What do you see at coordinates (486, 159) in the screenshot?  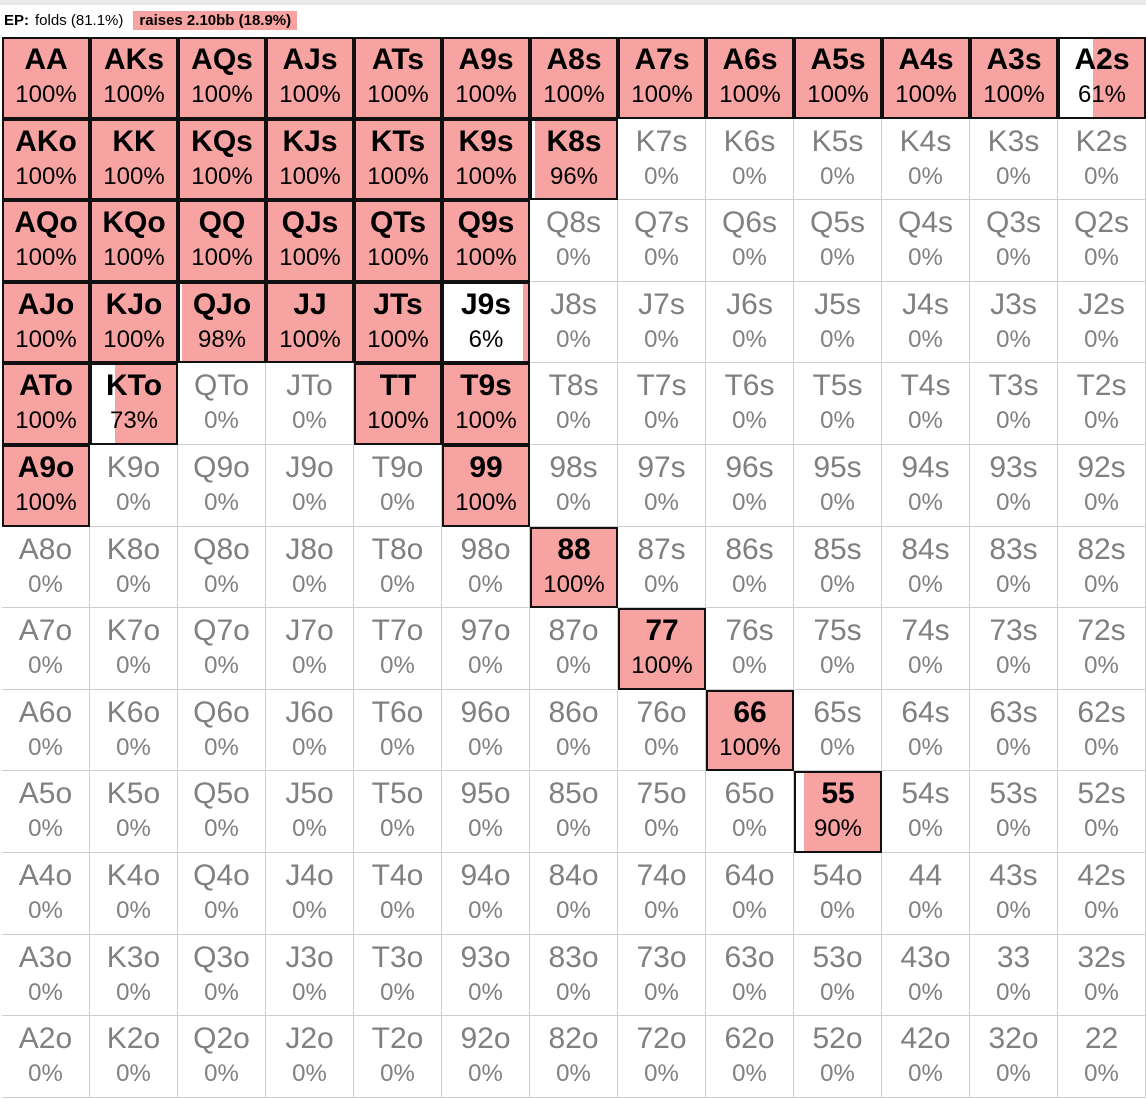 I see `hand-cell: K9s 100%` at bounding box center [486, 159].